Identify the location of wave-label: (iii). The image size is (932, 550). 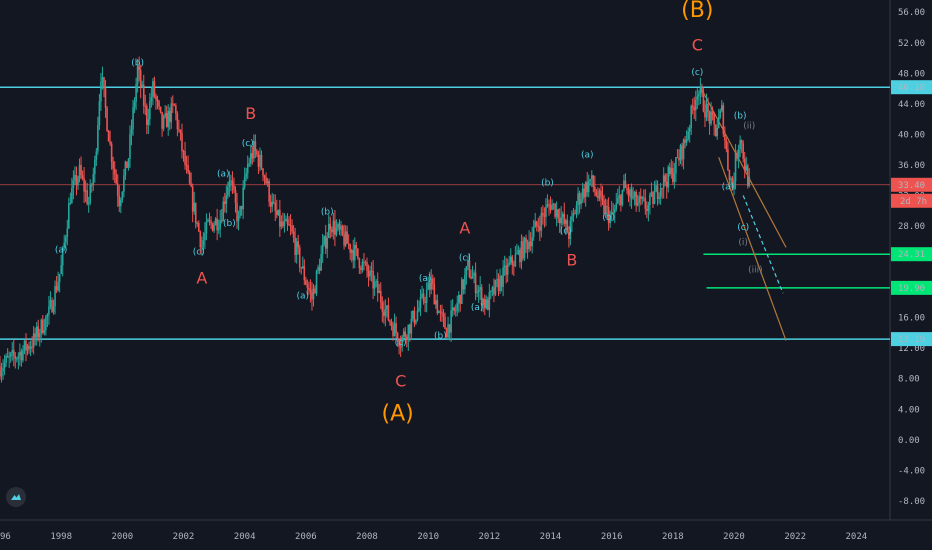
(755, 271).